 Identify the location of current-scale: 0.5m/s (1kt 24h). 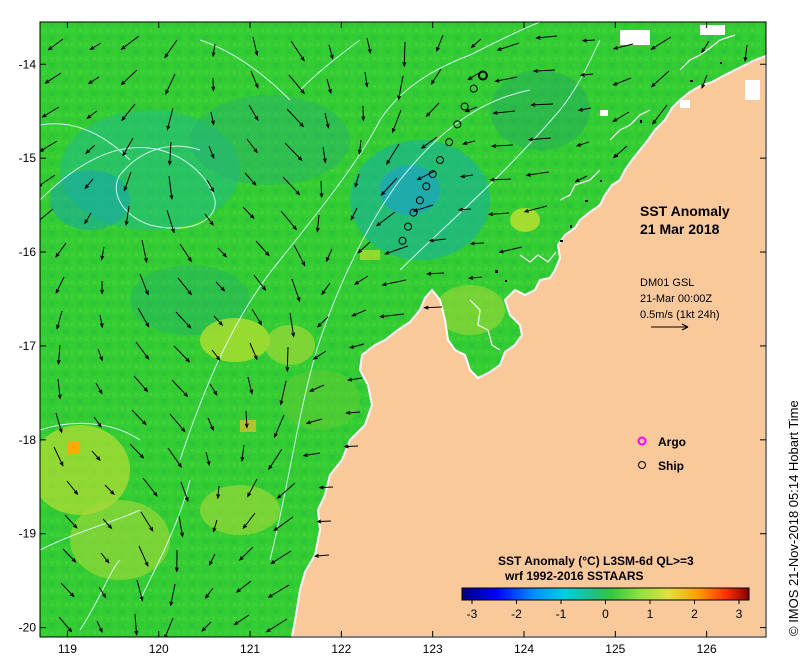
(679, 315).